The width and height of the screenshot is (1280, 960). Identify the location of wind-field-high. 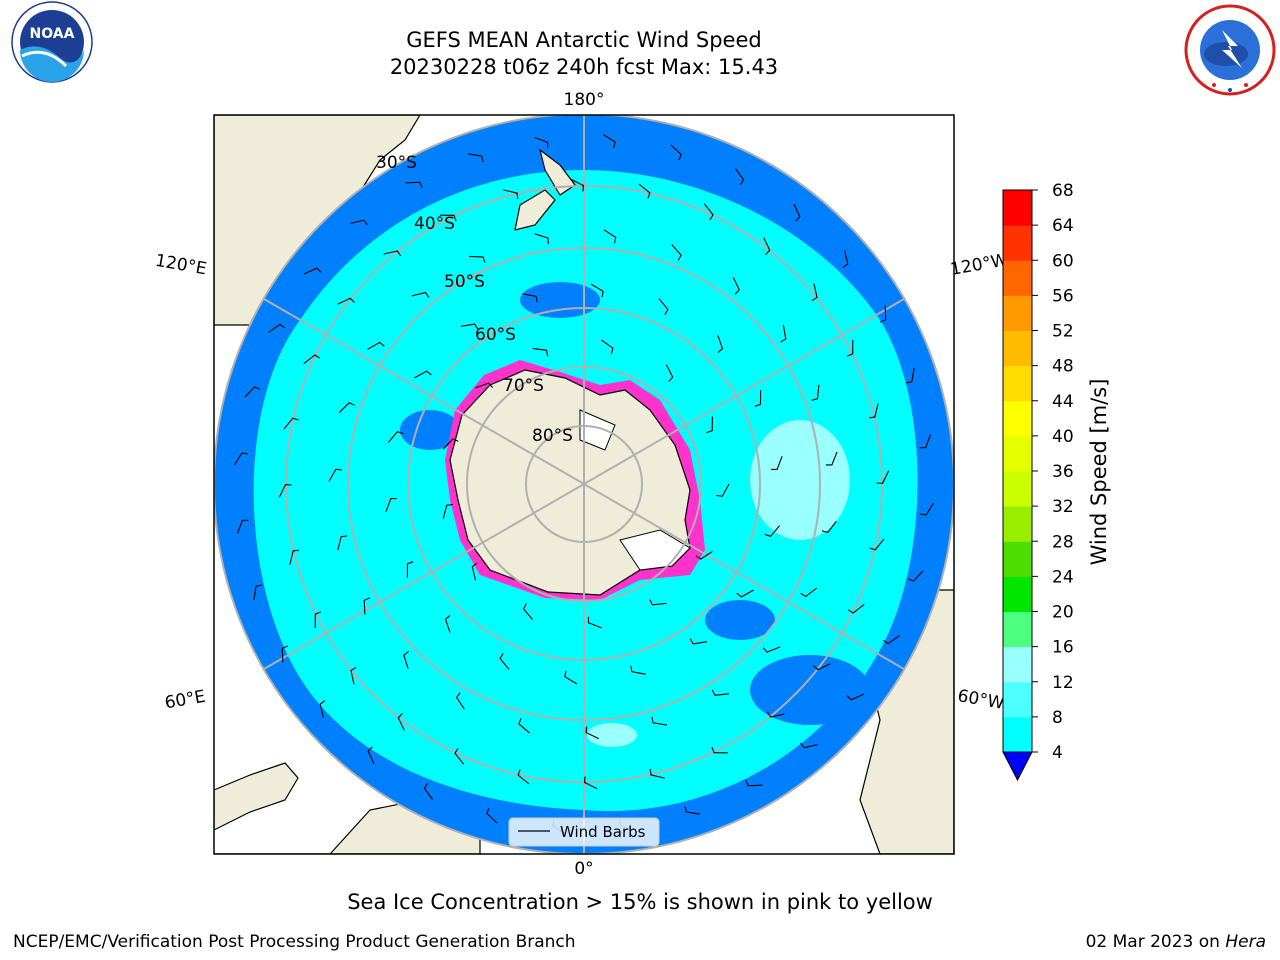
(800, 480).